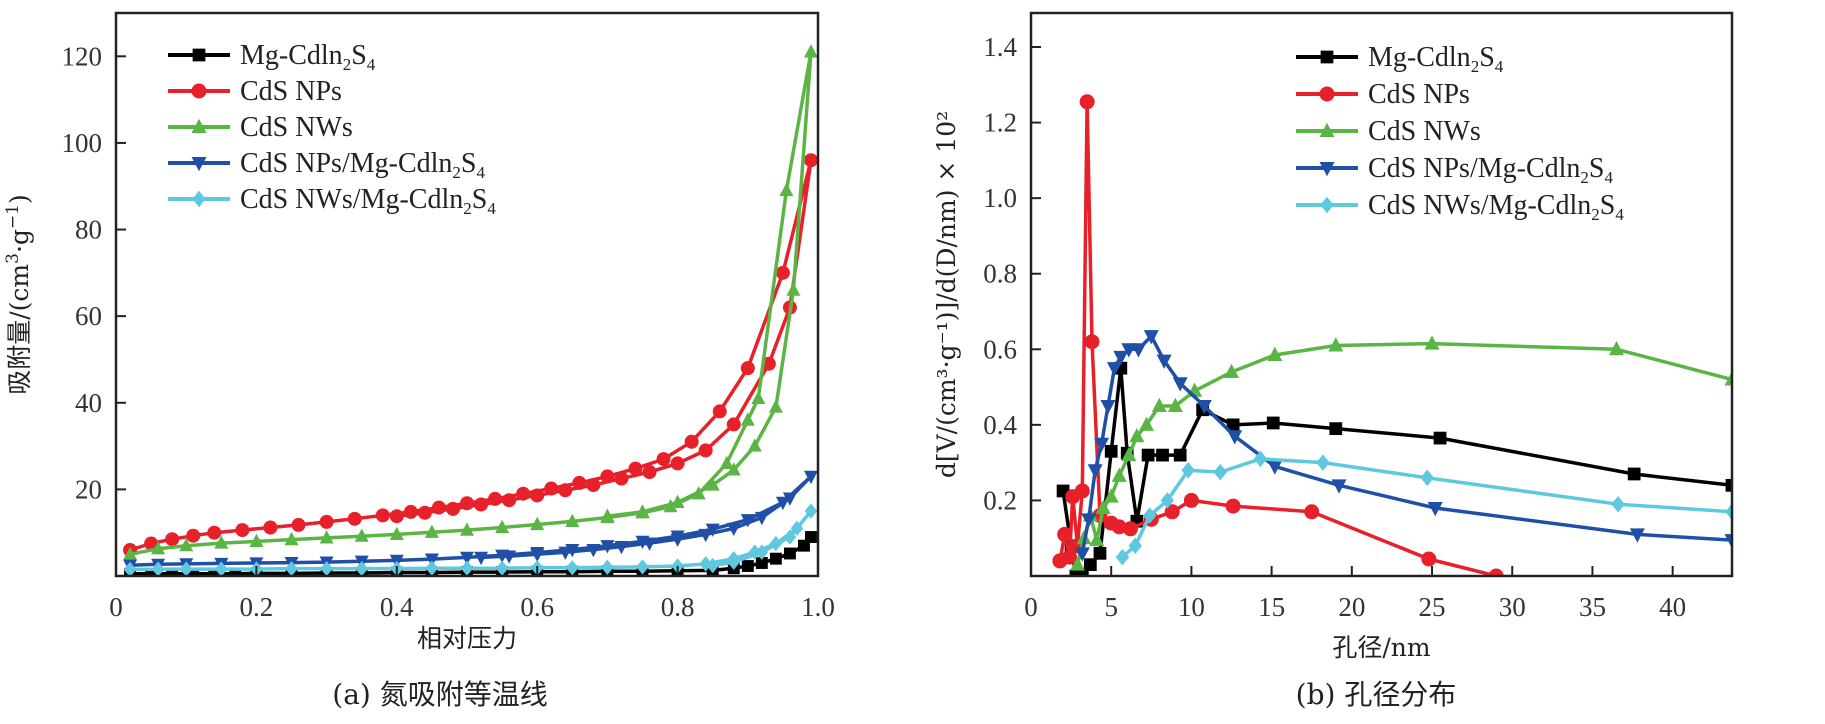  What do you see at coordinates (19, 329) in the screenshot?
I see `y-axis-title-main: 吸附量/(cm` at bounding box center [19, 329].